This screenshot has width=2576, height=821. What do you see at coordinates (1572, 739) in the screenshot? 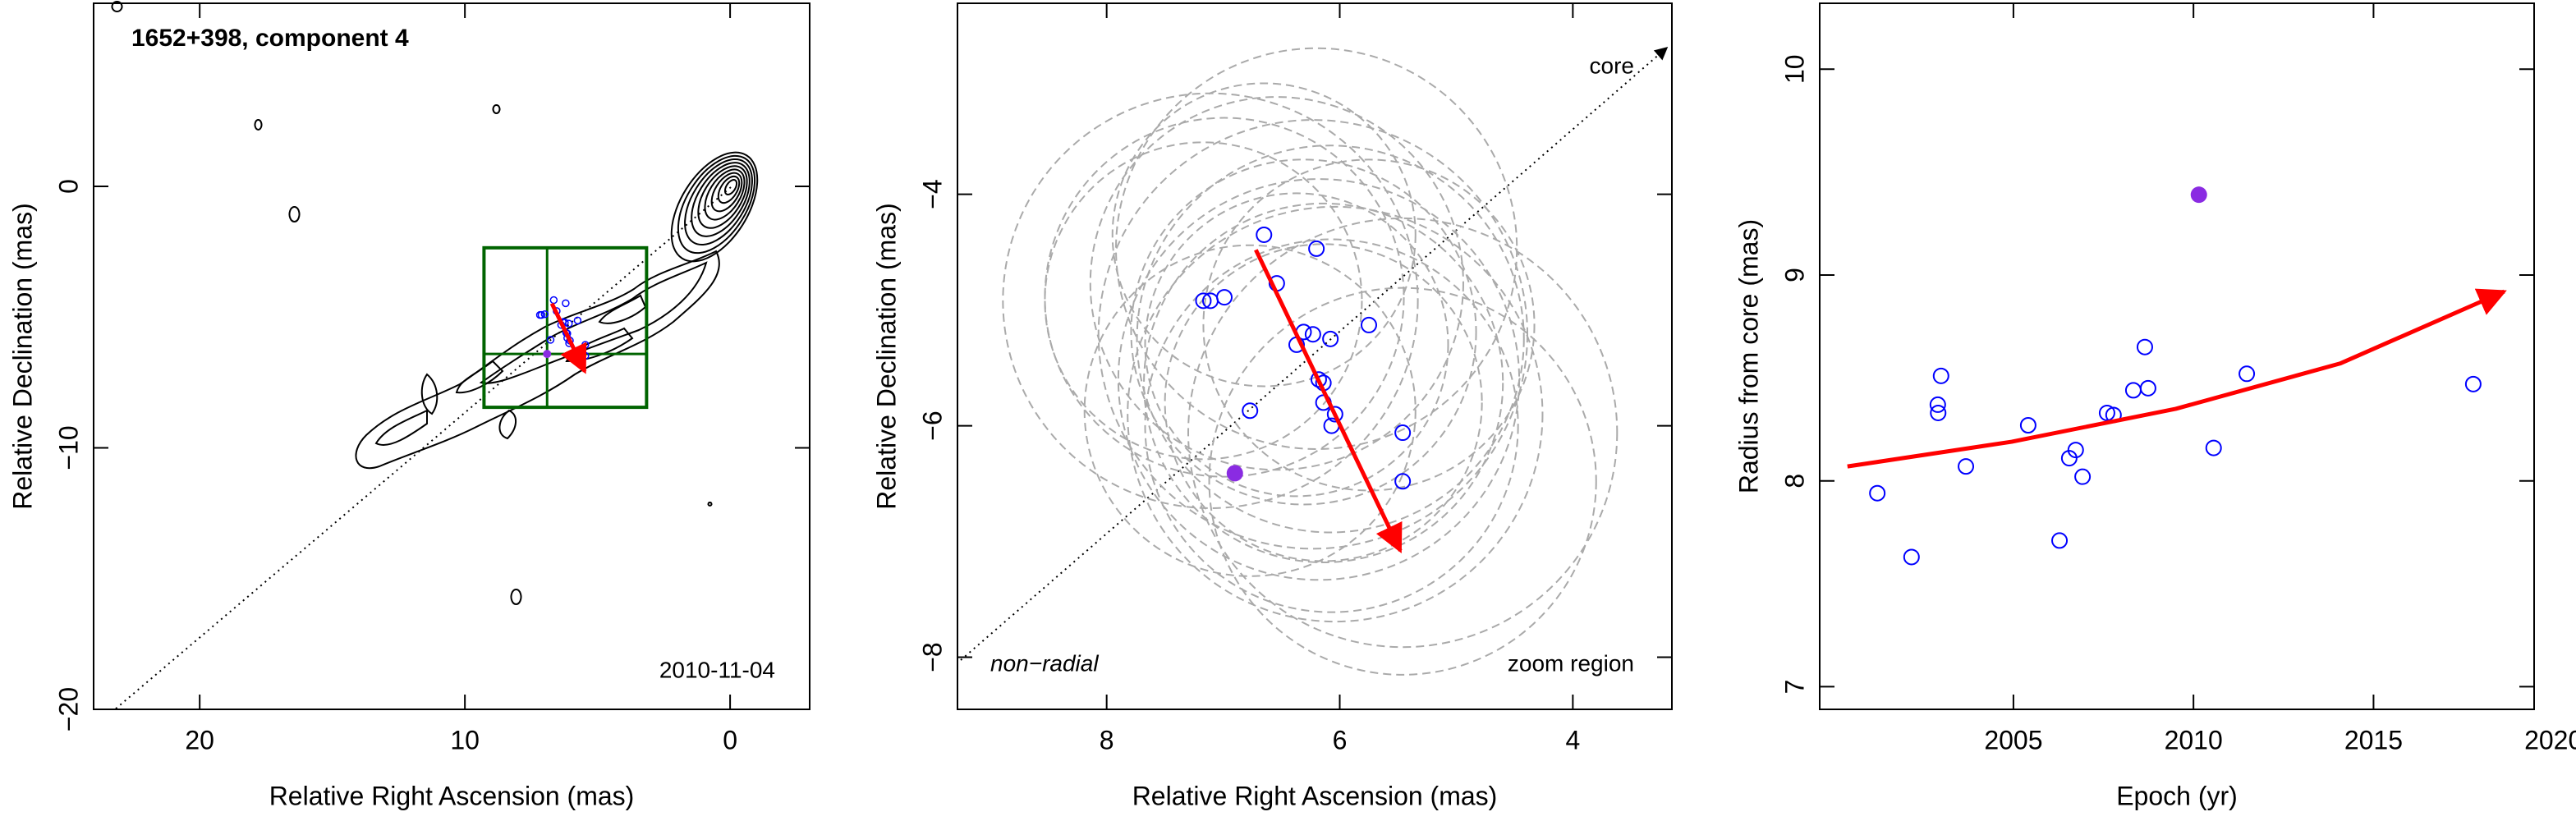
I see `x-tick-label: 4` at bounding box center [1572, 739].